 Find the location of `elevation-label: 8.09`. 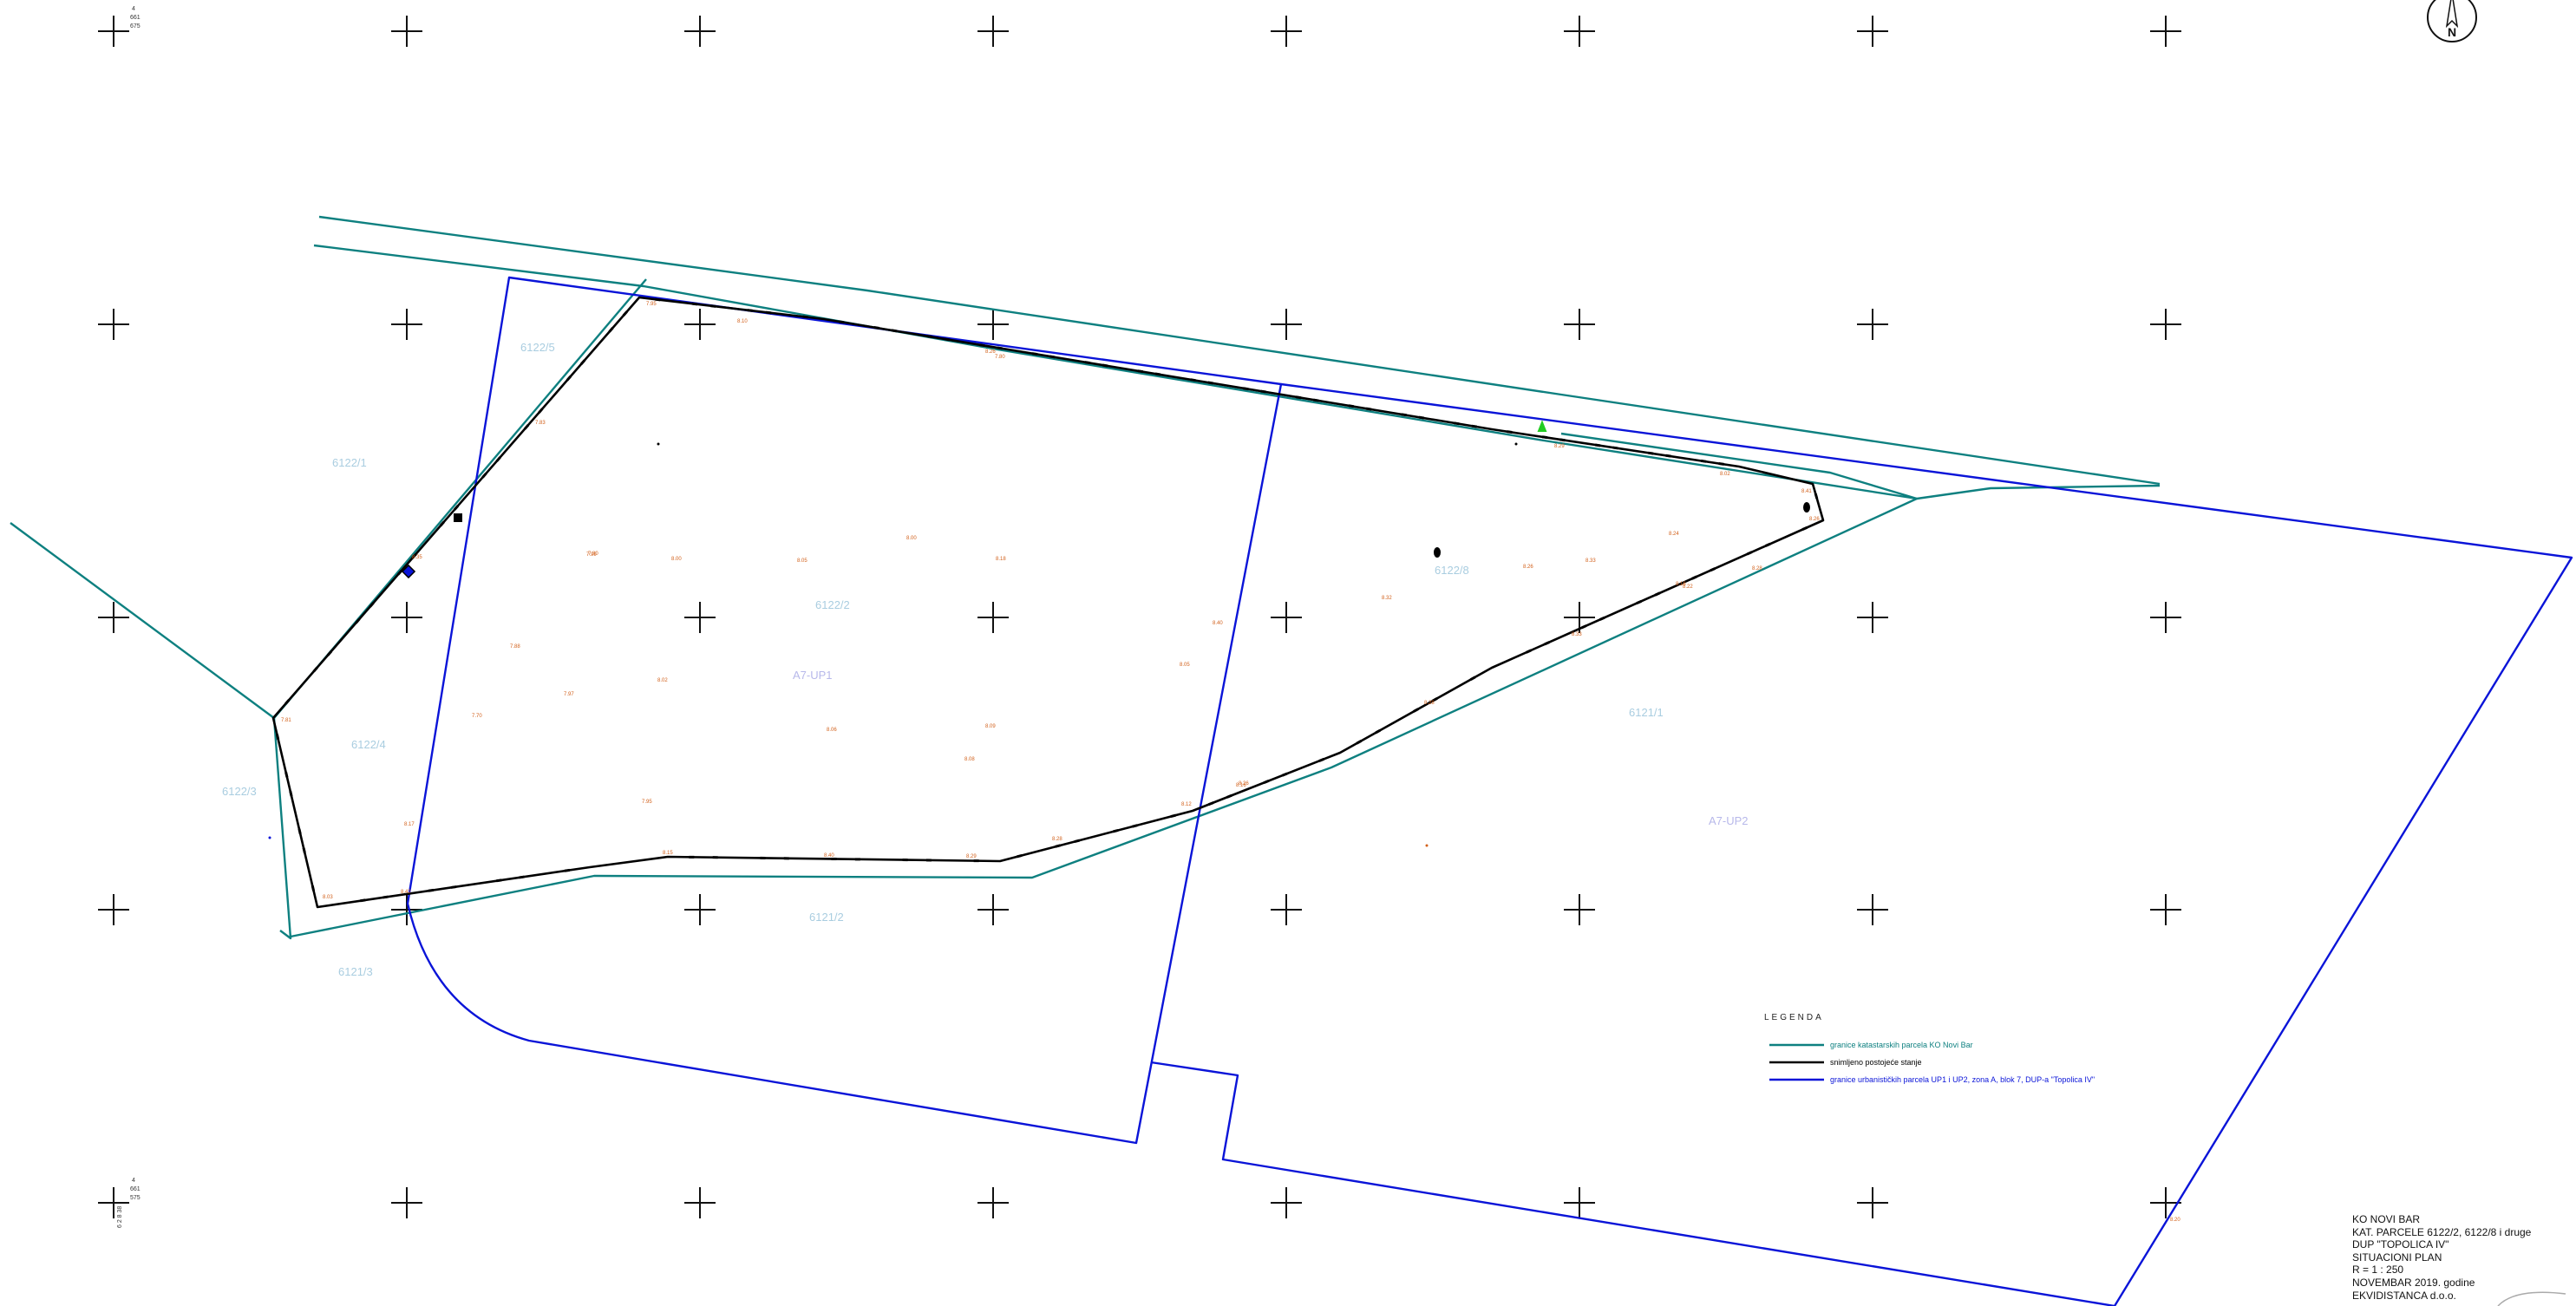

elevation-label: 8.09 is located at coordinates (990, 727).